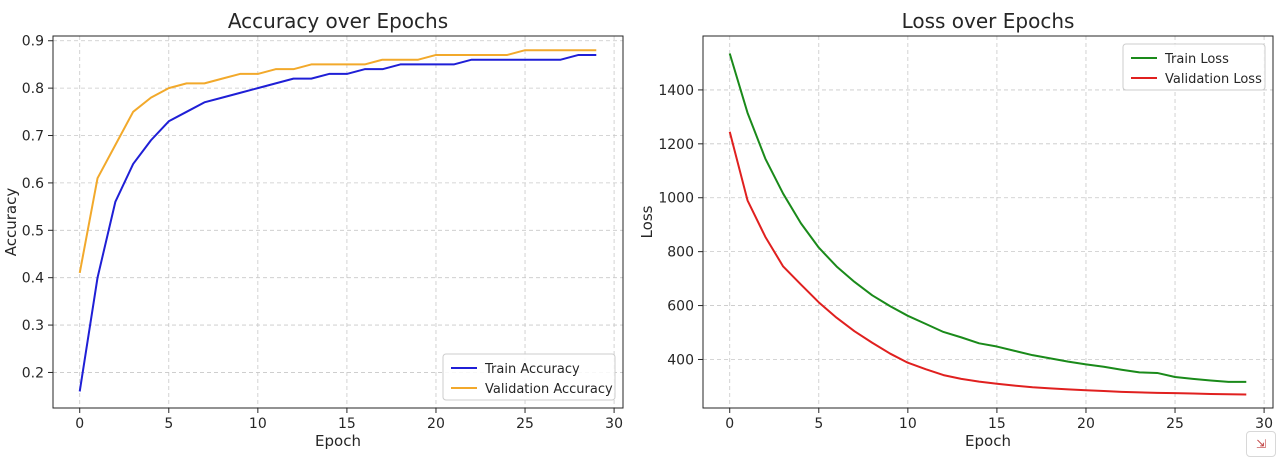  Describe the element at coordinates (988, 21) in the screenshot. I see `chart-title: Loss over Epochs` at that location.